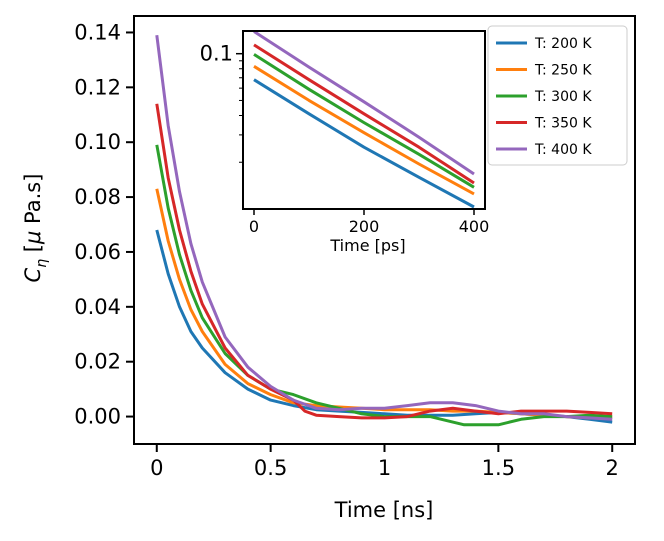 Image resolution: width=664 pixels, height=541 pixels. I want to click on main-x-tick-label: 2, so click(612, 468).